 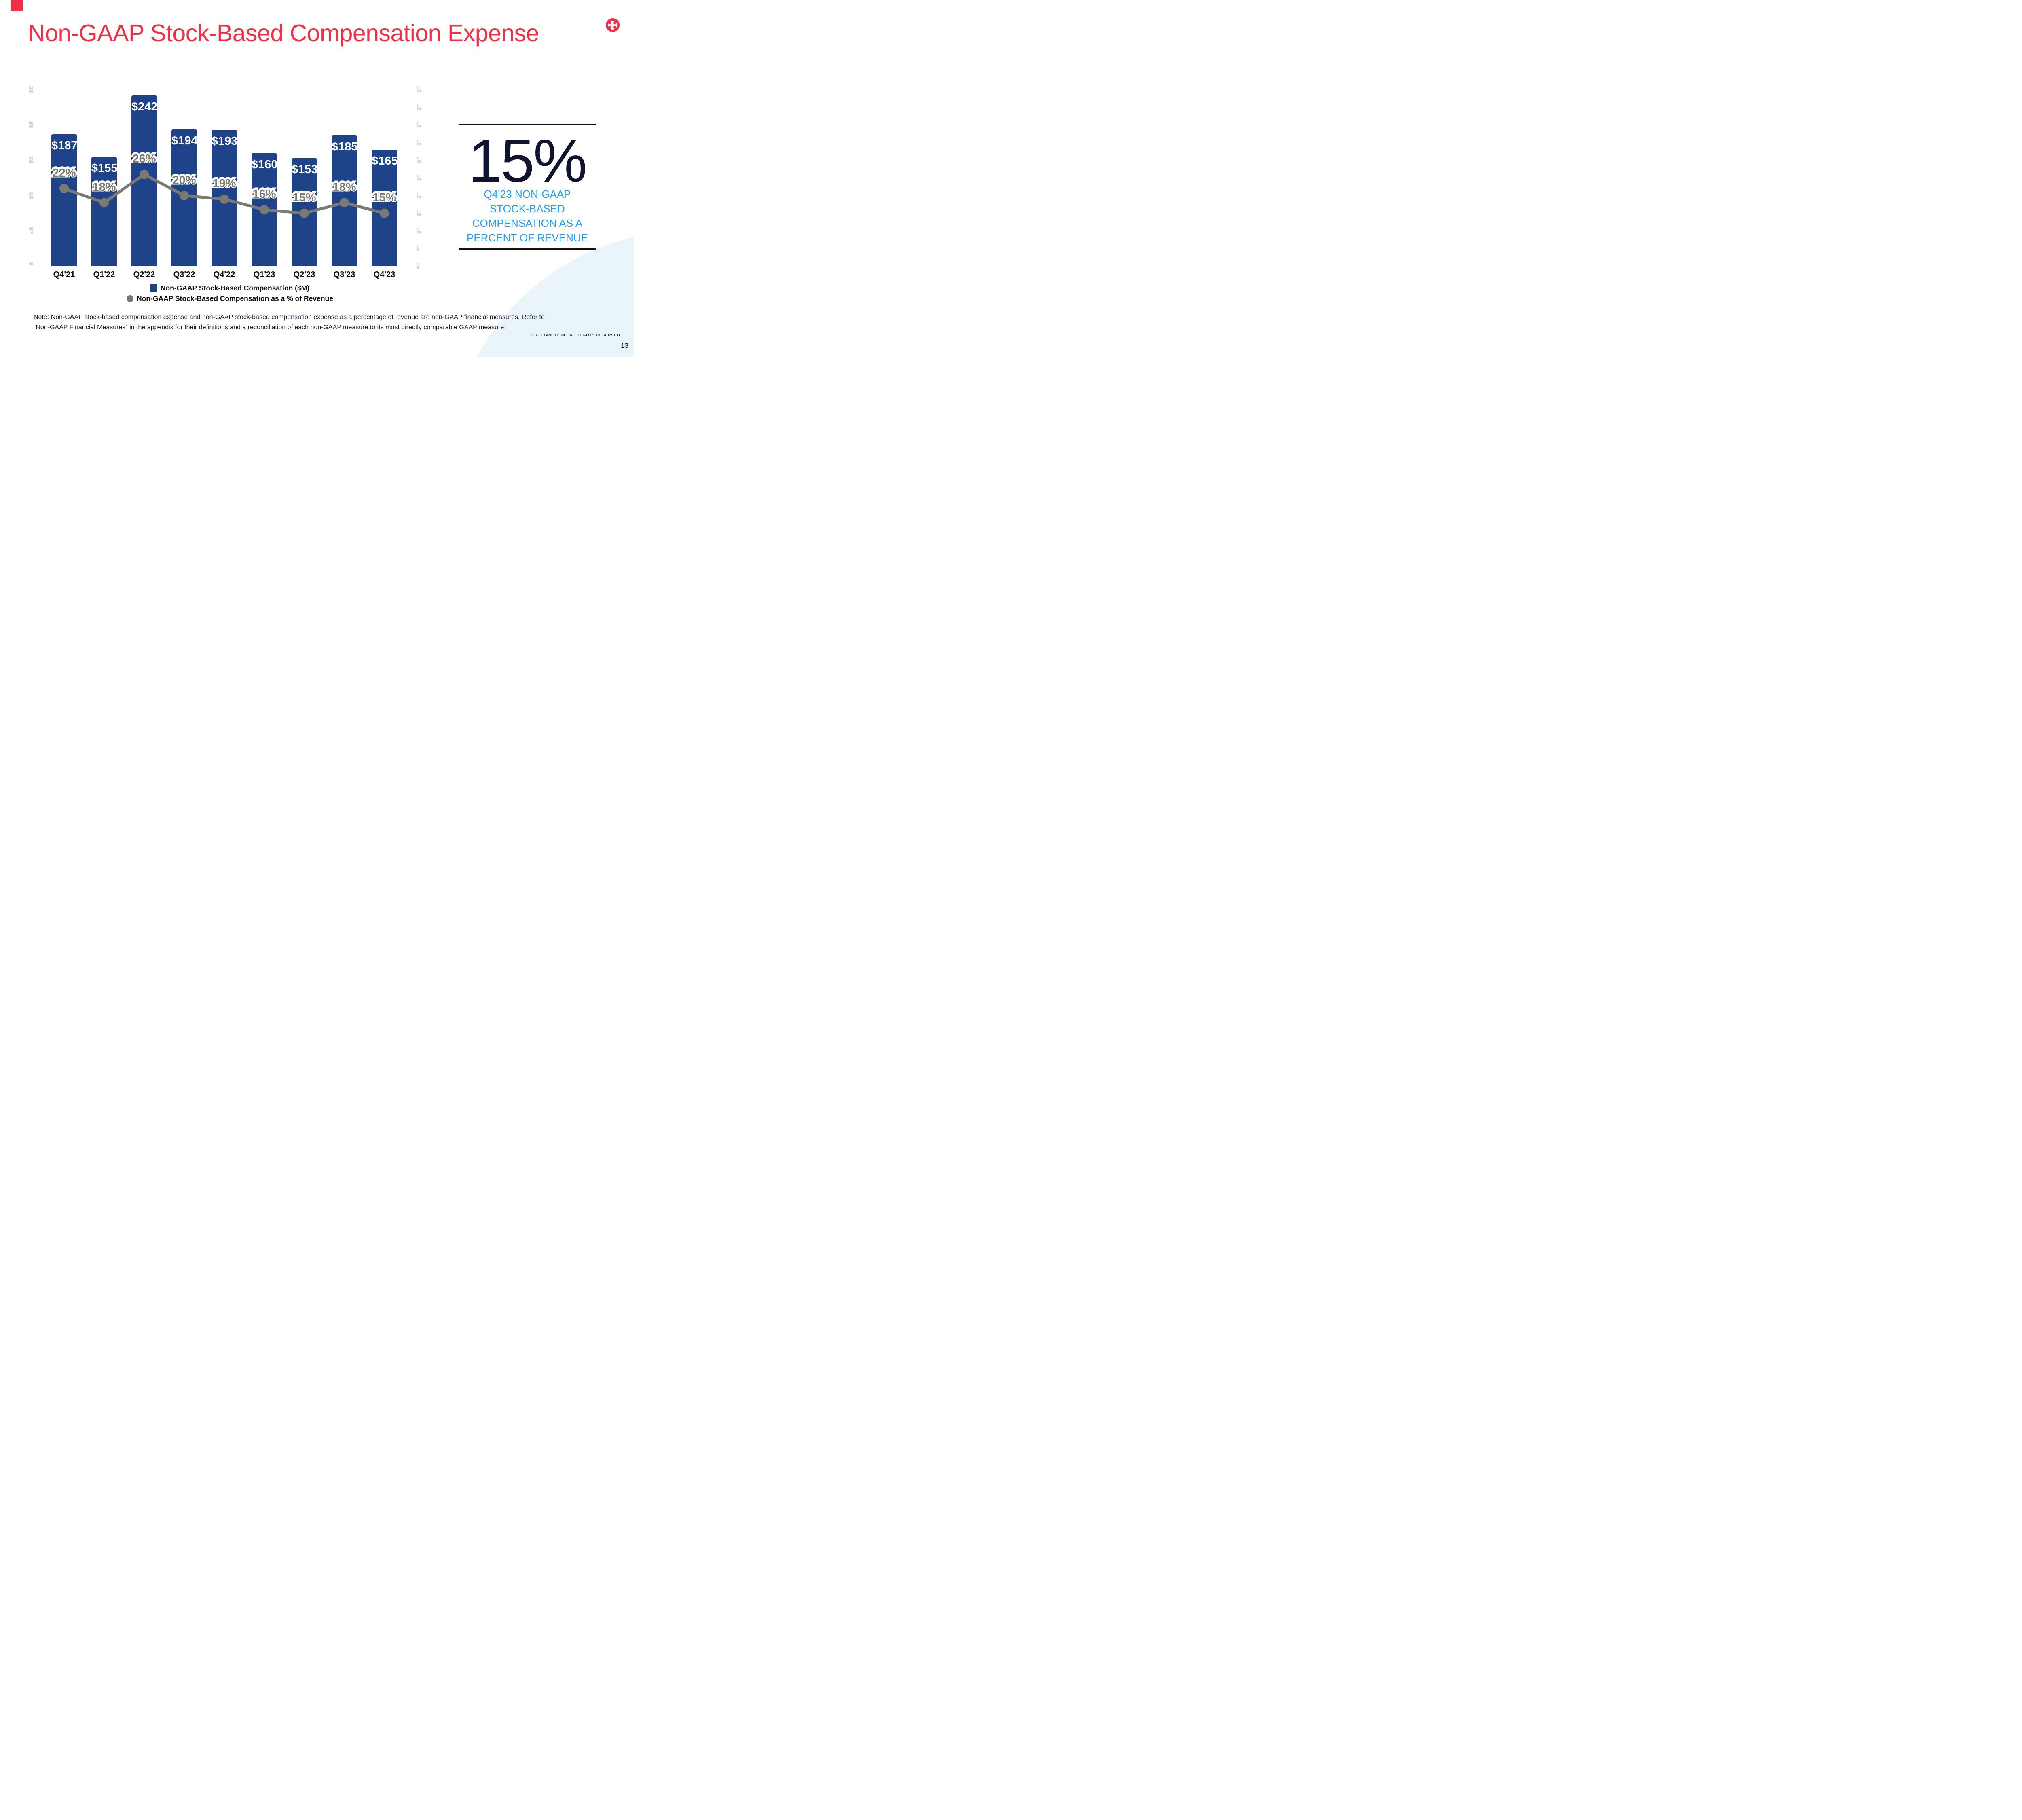 What do you see at coordinates (153, 288) in the screenshot?
I see `bar-swatch-icon` at bounding box center [153, 288].